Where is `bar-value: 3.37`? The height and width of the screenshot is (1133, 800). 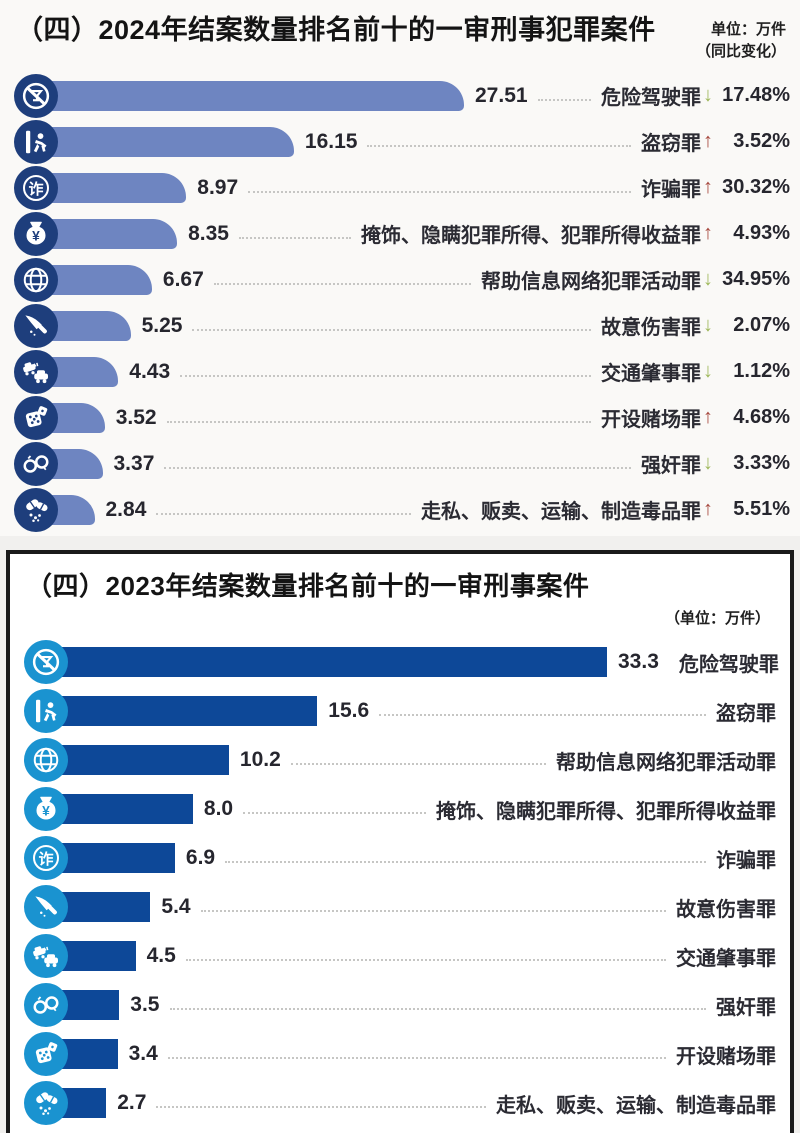
bar-value: 3.37 is located at coordinates (134, 463).